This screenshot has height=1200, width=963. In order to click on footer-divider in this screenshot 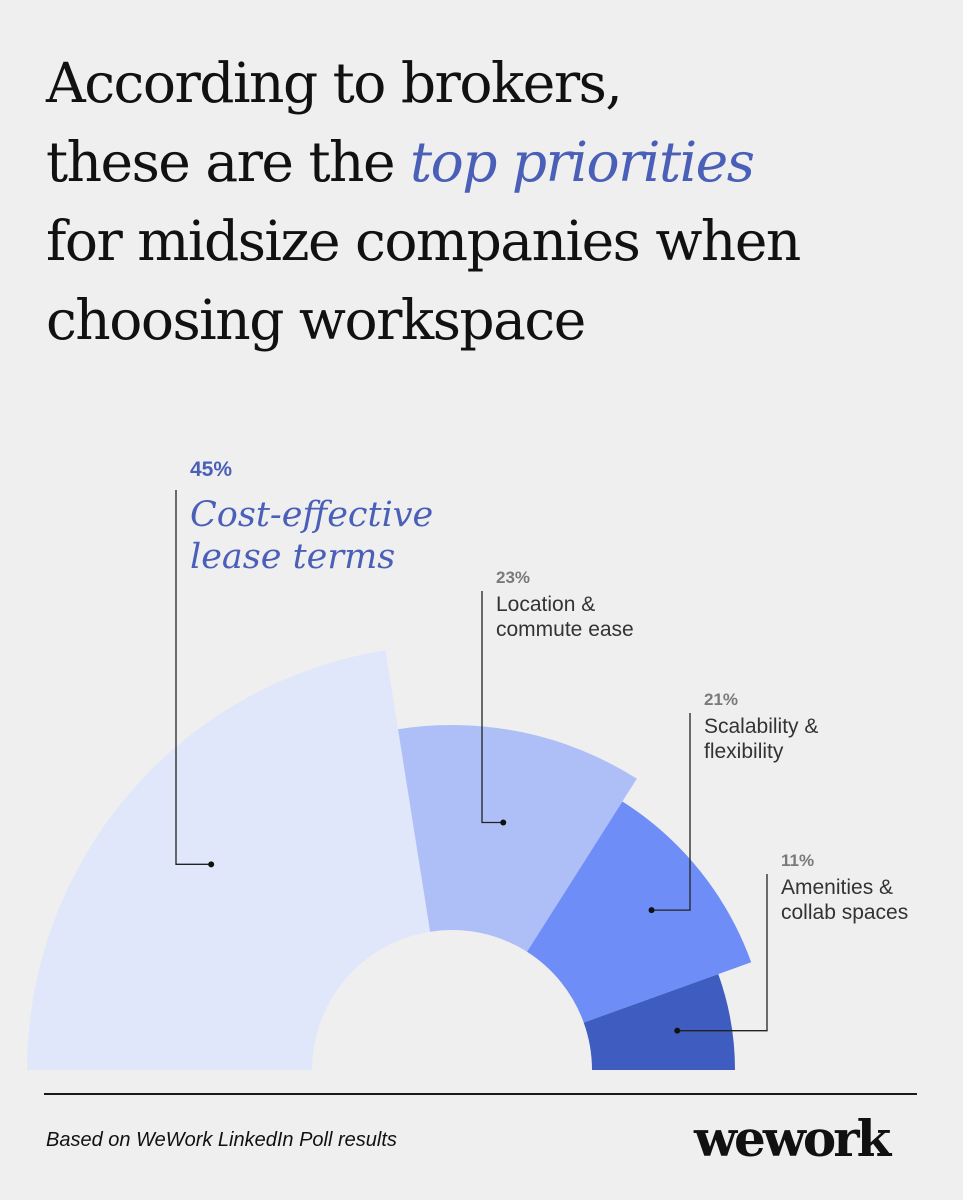, I will do `click(480, 1094)`.